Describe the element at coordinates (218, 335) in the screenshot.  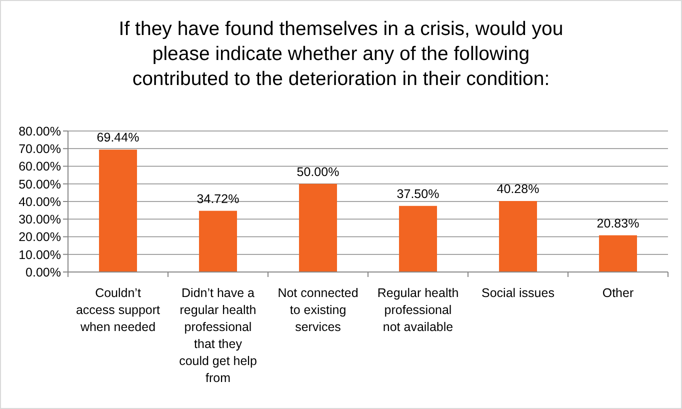
I see `x-tick-label: Didn’t have a regular health professional that they could get help from` at that location.